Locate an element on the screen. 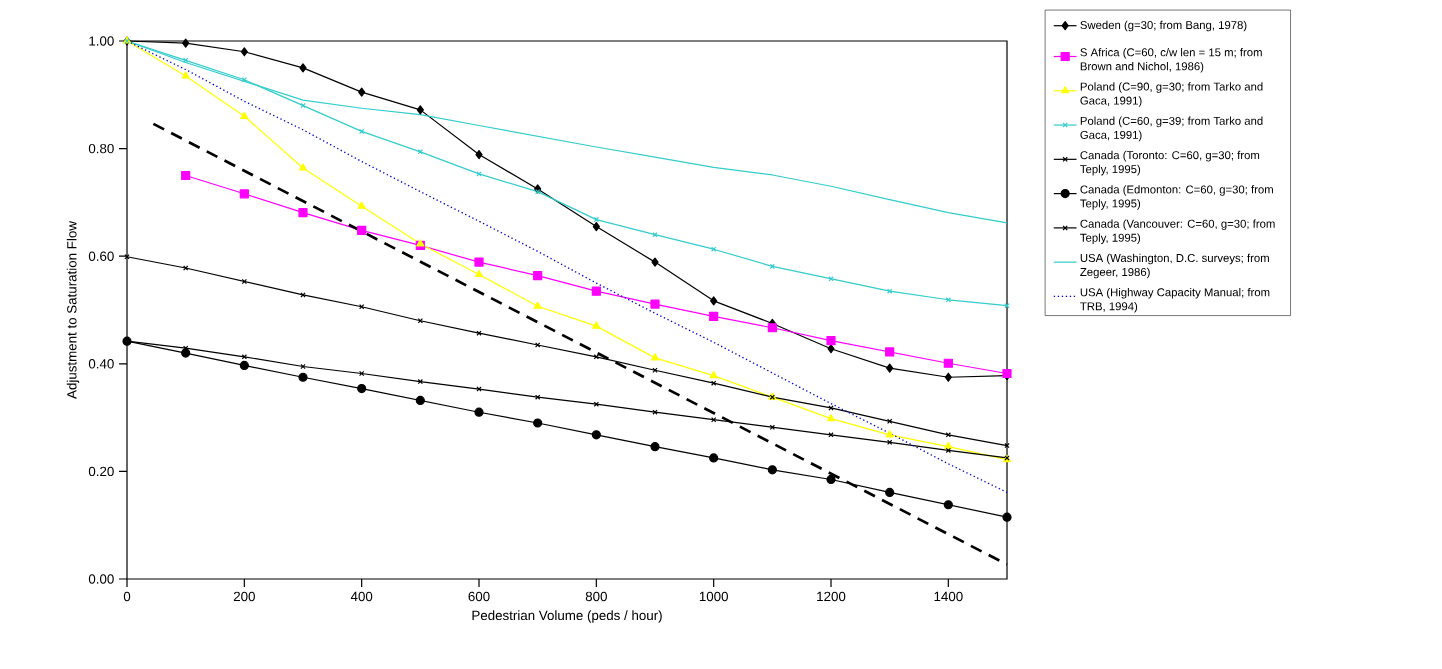 The height and width of the screenshot is (669, 1442). legend-label: S Africa (C=60, c/w len = 15 m; from Brown and Nichol, 1986) is located at coordinates (1171, 60).